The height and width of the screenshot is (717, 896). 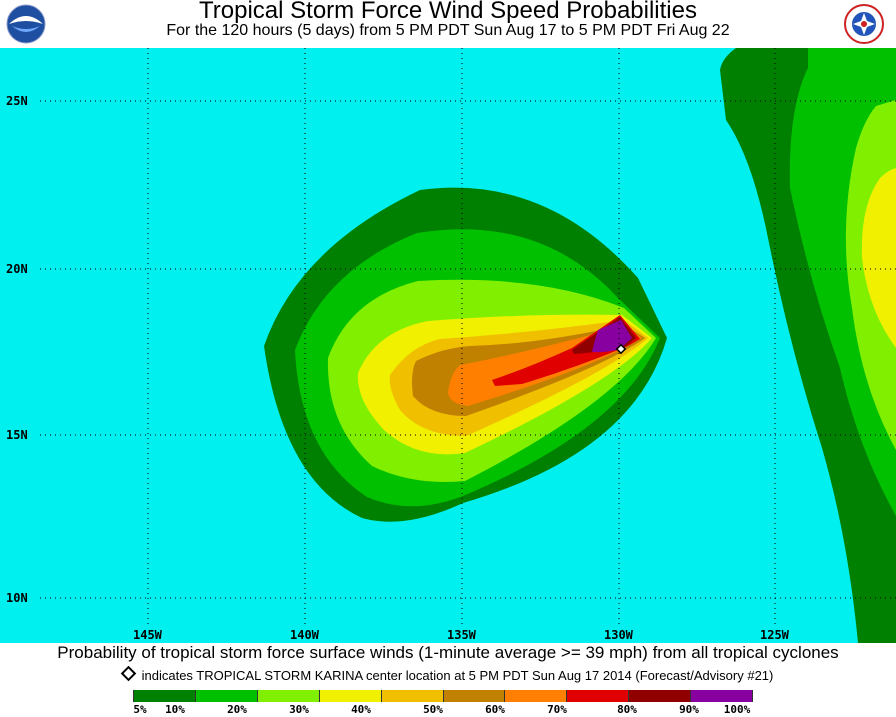 I want to click on legend-label: 90%, so click(x=689, y=709).